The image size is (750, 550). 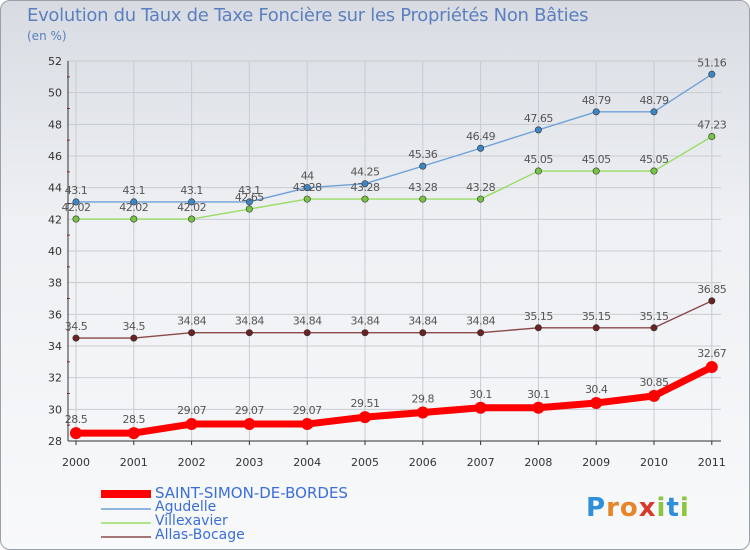 What do you see at coordinates (423, 333) in the screenshot?
I see `data-point-allas-bocage-2006` at bounding box center [423, 333].